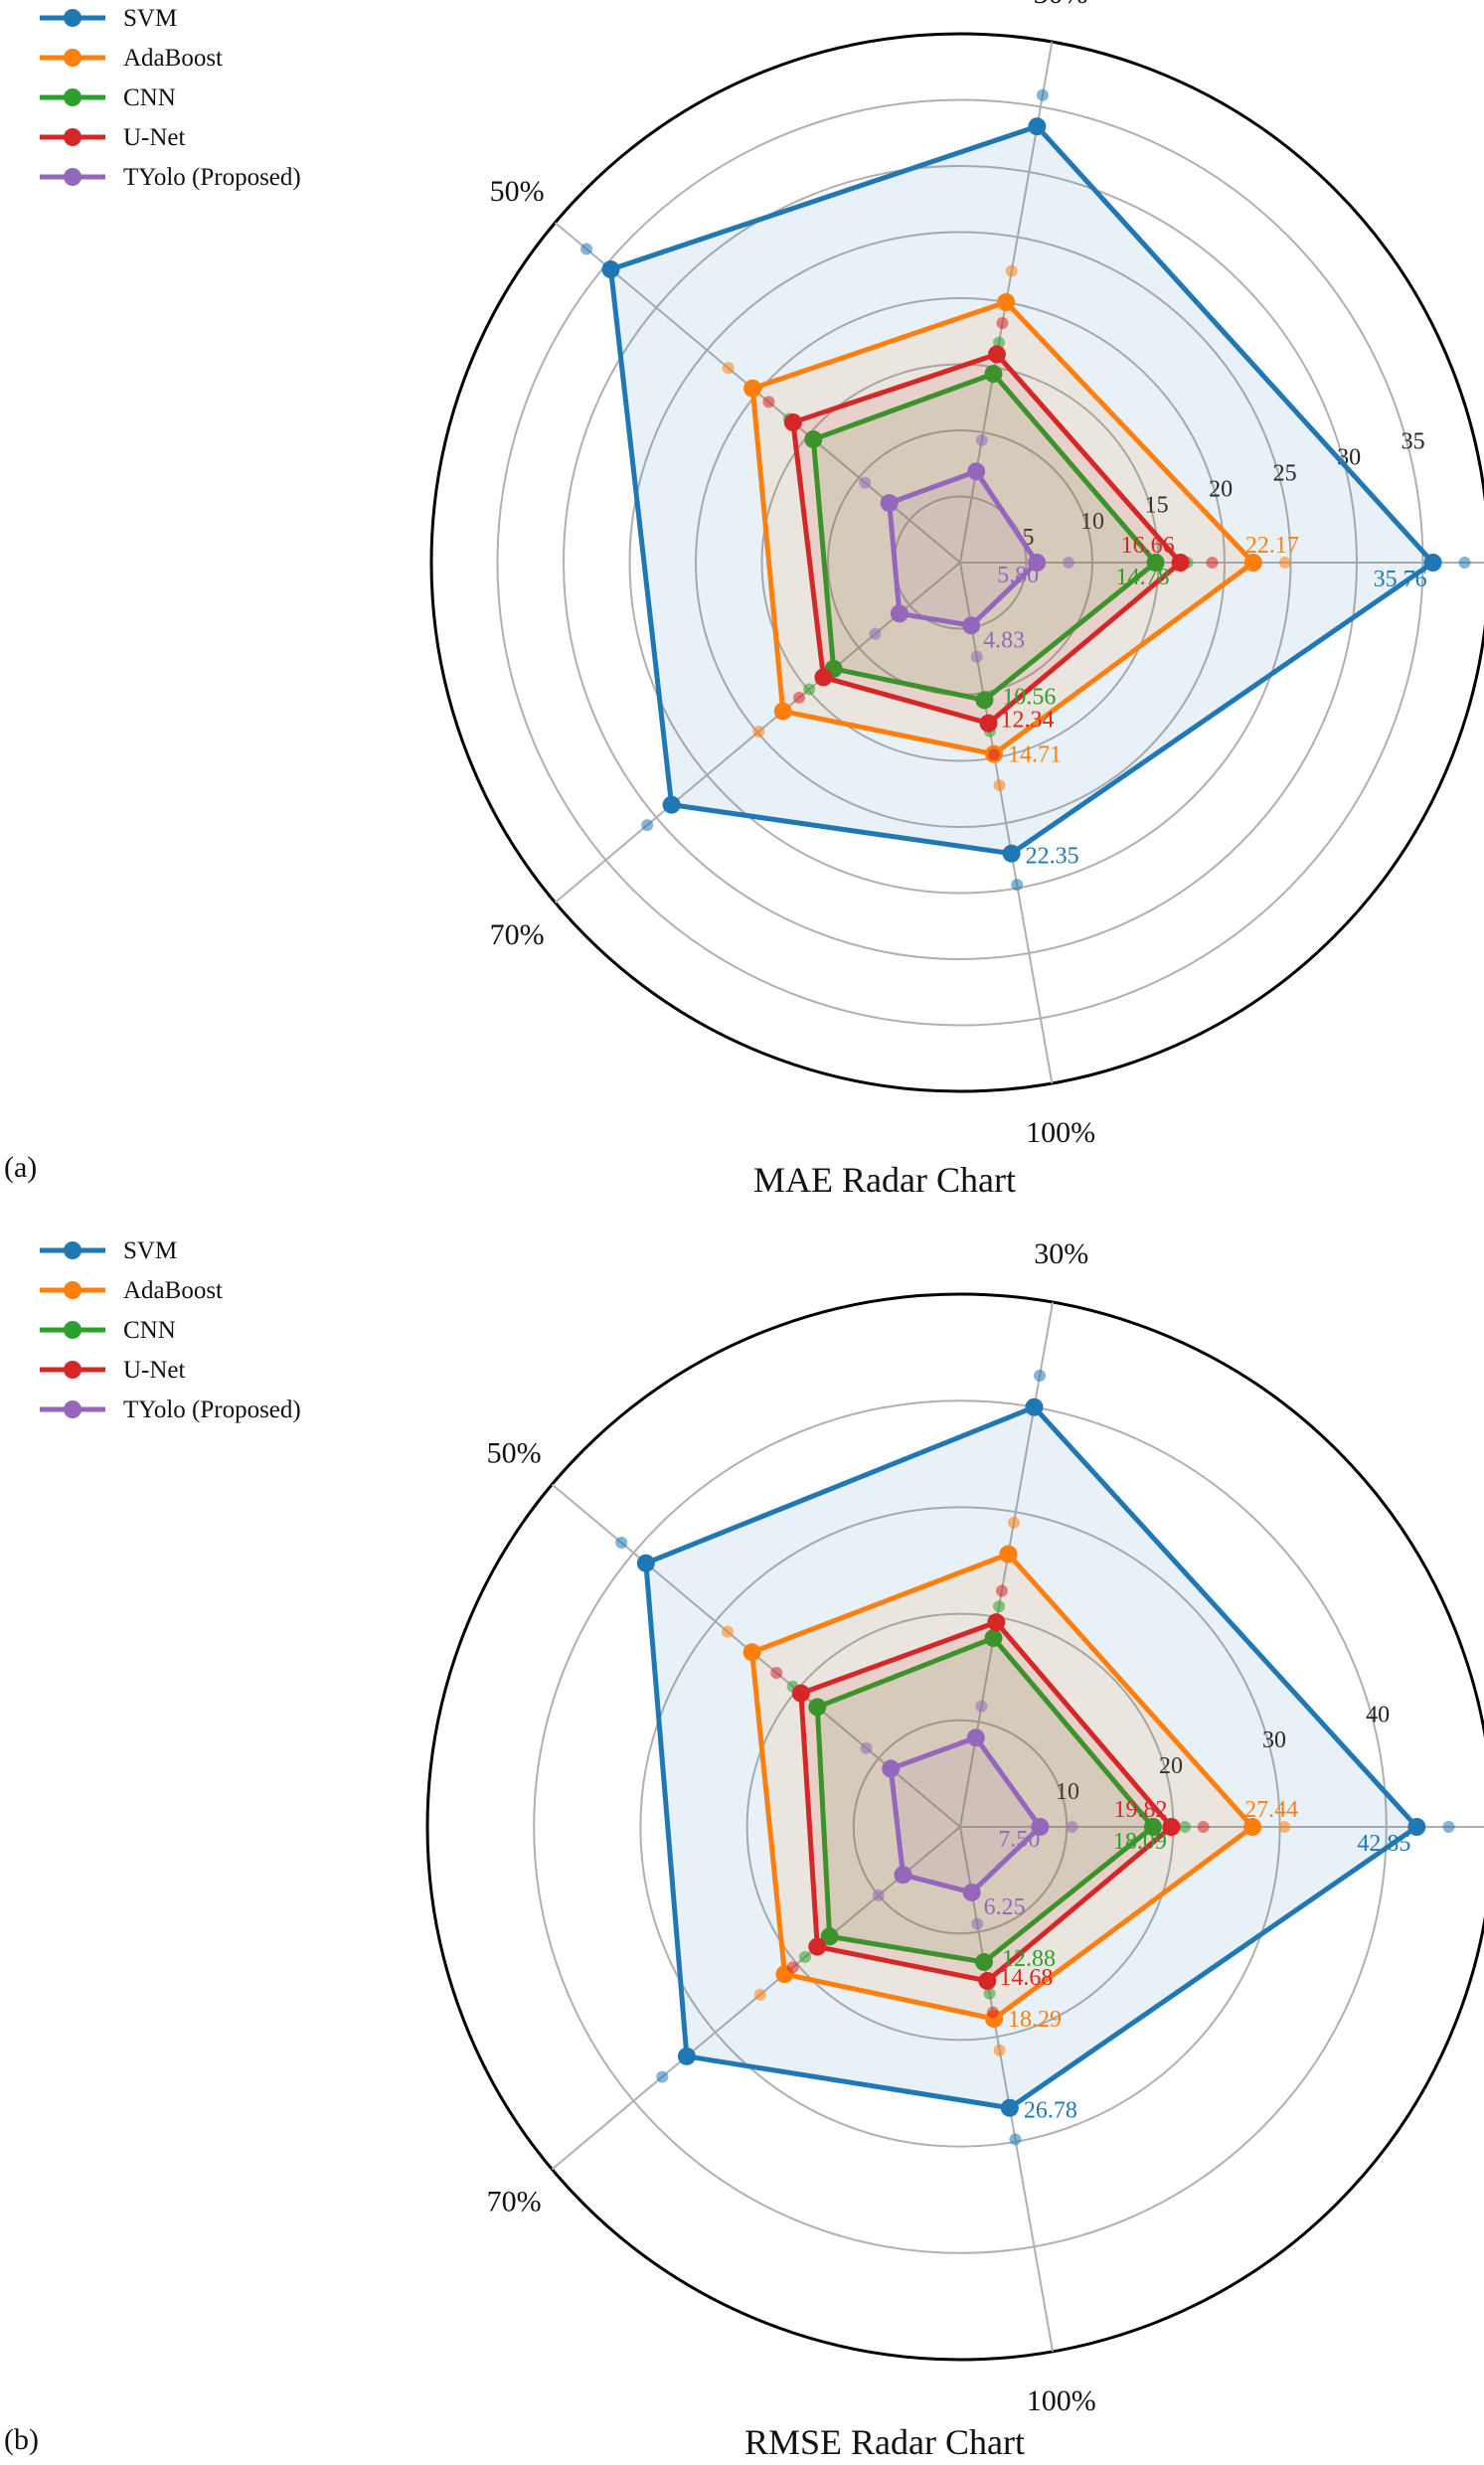  What do you see at coordinates (154, 137) in the screenshot?
I see `mae-legend-label-u-net: U-Net` at bounding box center [154, 137].